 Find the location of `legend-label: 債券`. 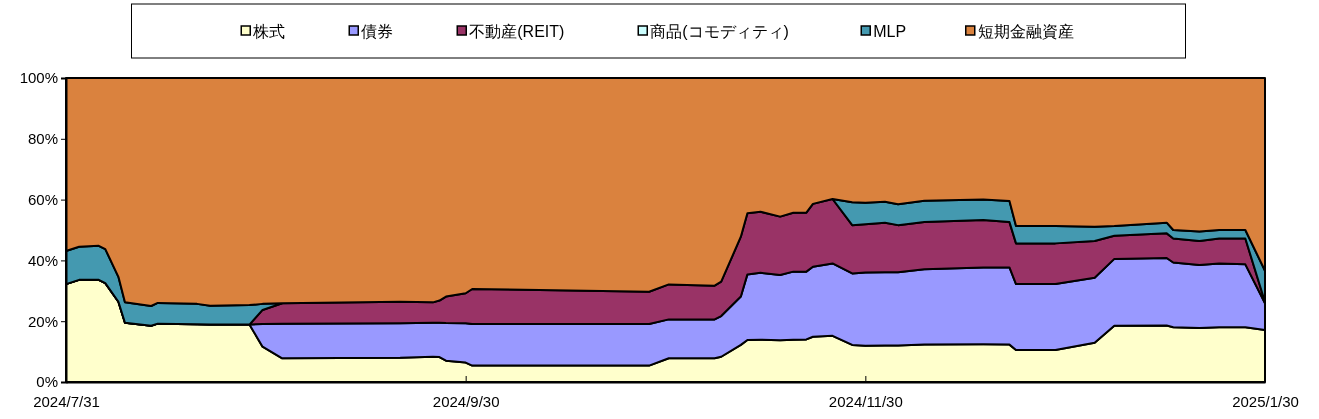

legend-label: 債券 is located at coordinates (377, 31).